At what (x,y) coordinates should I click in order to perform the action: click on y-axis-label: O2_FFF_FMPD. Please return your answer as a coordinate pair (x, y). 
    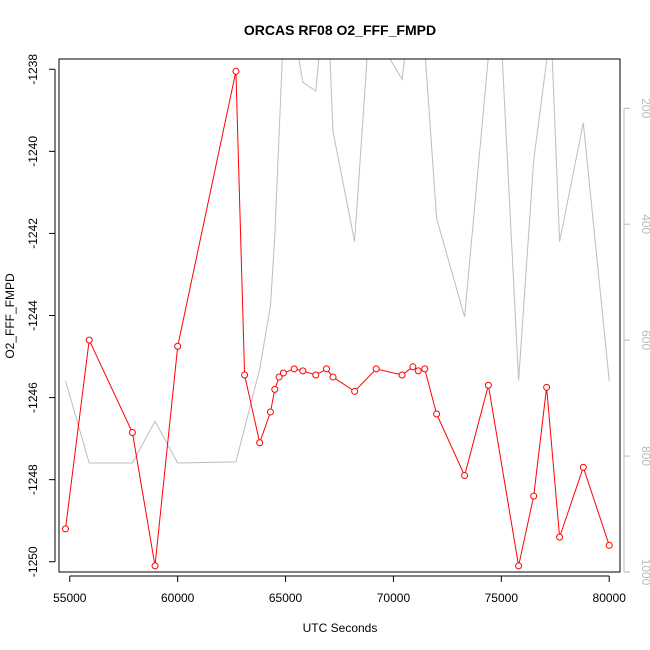
    Looking at the image, I should click on (10, 316).